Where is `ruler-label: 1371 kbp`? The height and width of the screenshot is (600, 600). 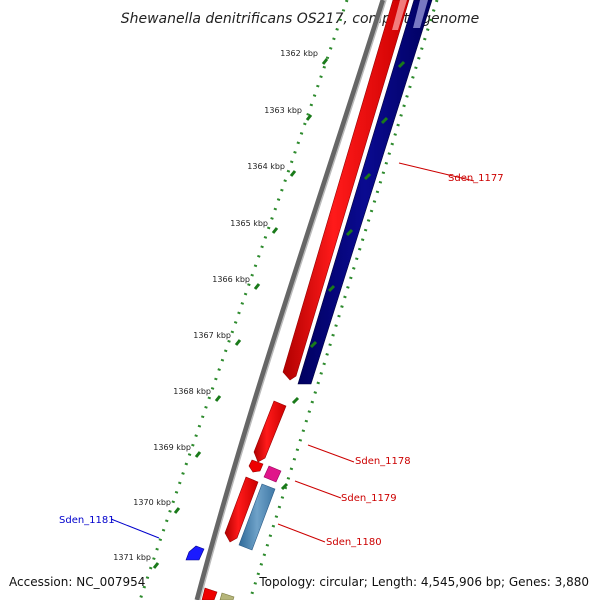 ruler-label: 1371 kbp is located at coordinates (132, 557).